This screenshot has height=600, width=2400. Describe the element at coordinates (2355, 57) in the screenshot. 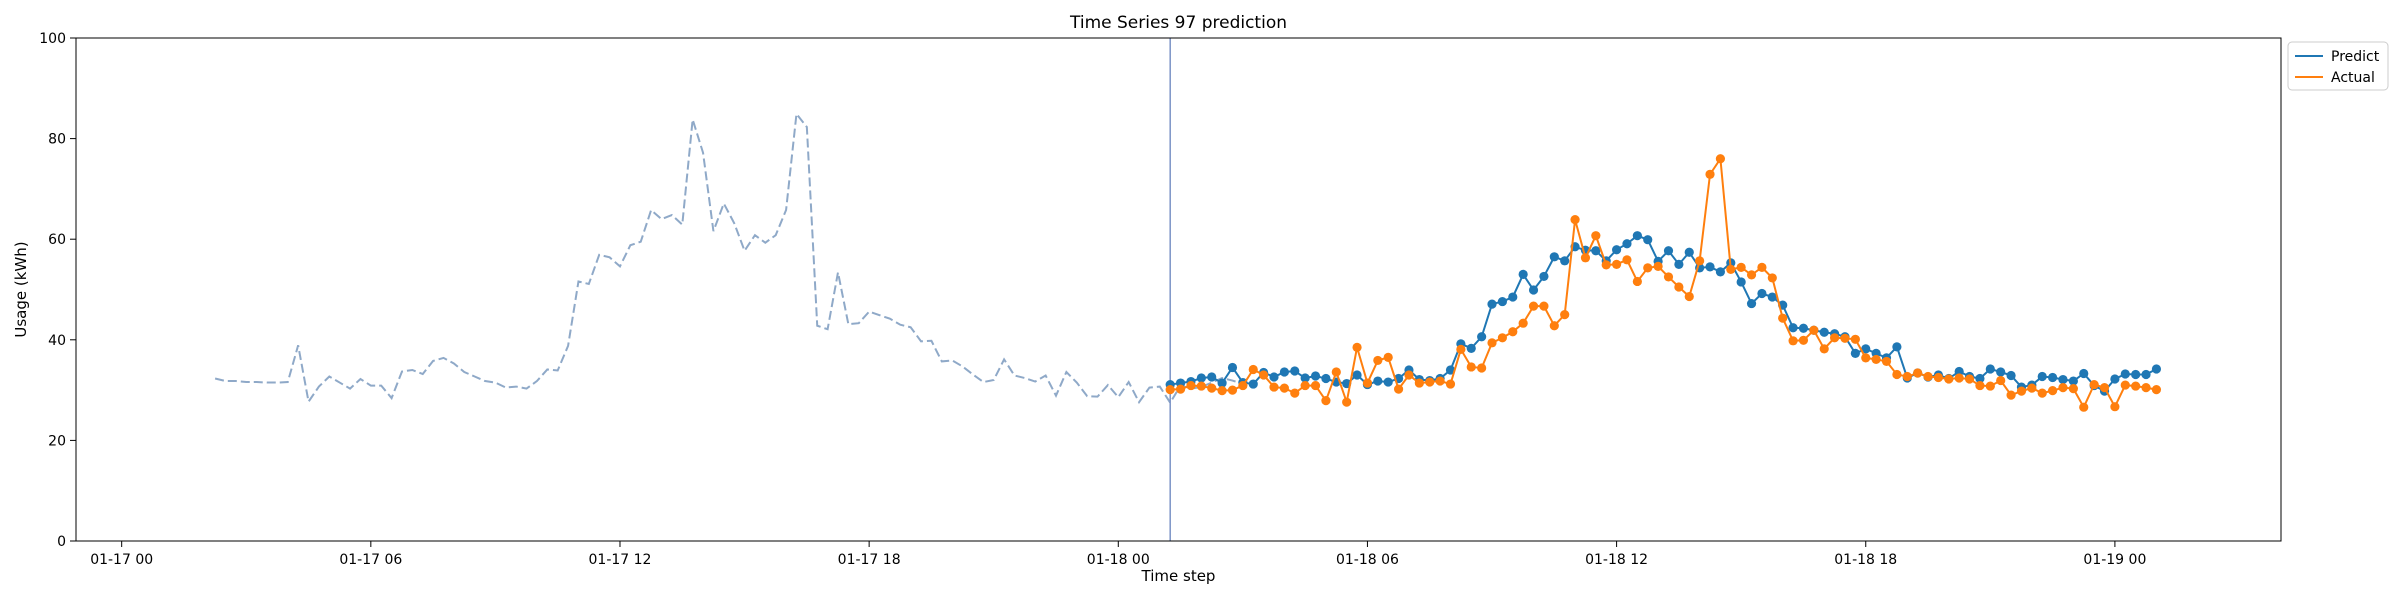

I see `legend-label-predict: Predict` at that location.